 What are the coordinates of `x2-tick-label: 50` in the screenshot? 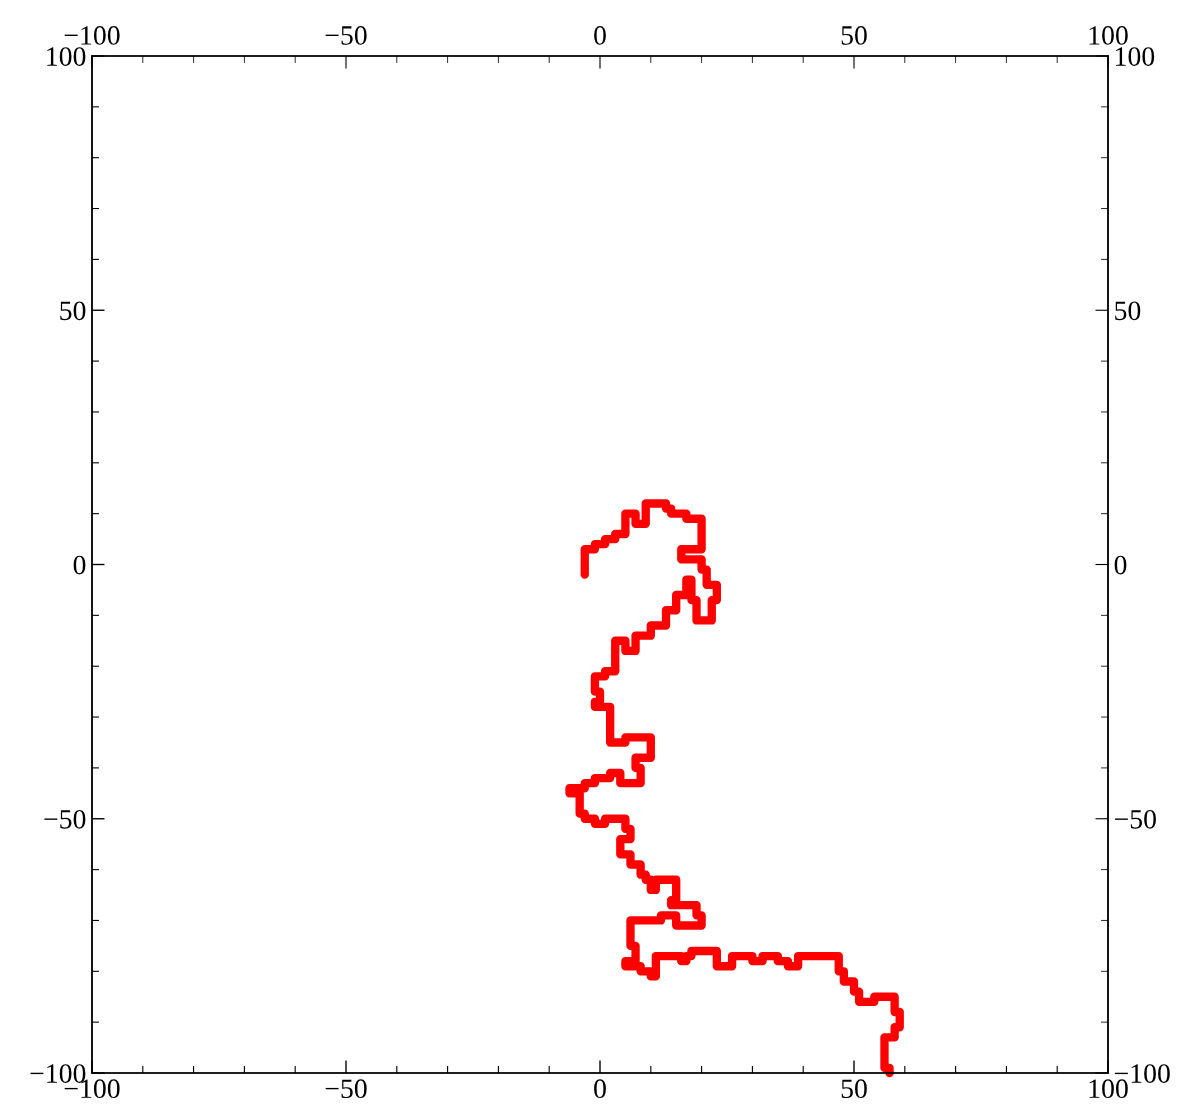 It's located at (854, 35).